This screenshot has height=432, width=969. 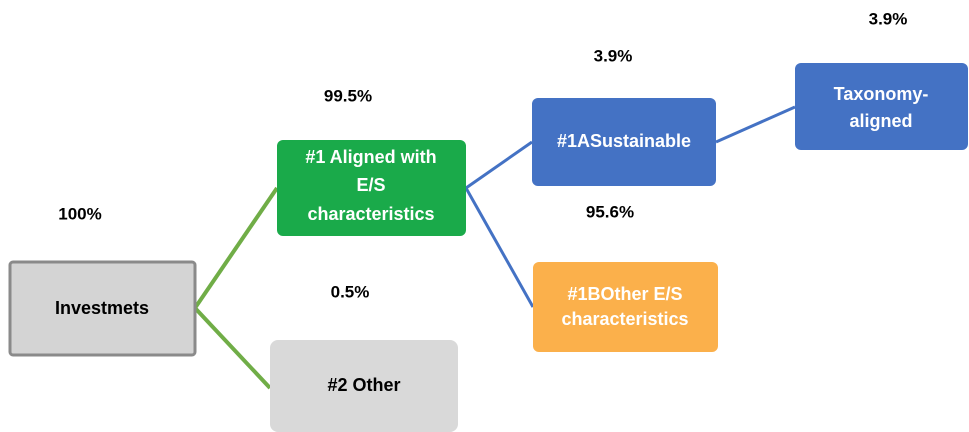 I want to click on node-label: Taxonomy-, so click(x=881, y=94).